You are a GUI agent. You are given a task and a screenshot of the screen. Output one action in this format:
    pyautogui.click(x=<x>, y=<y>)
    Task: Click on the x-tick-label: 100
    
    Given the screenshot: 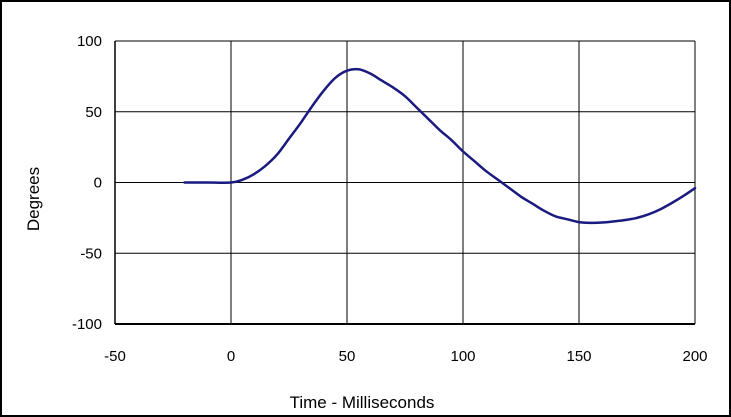 What is the action you would take?
    pyautogui.click(x=462, y=356)
    